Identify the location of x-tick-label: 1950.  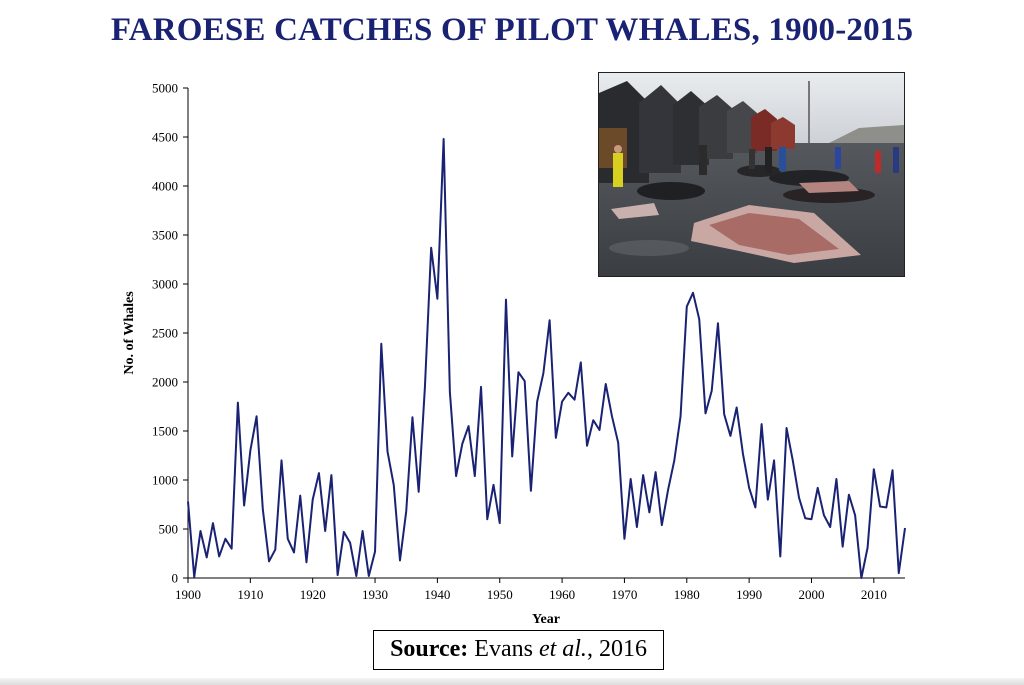
(500, 594).